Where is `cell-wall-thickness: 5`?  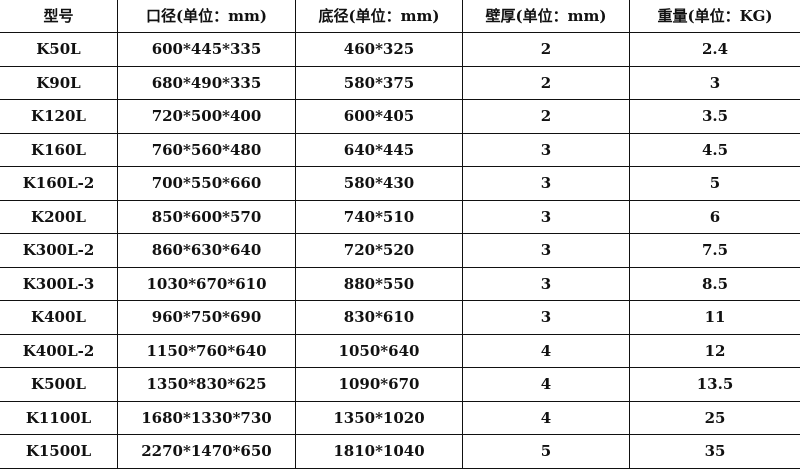 cell-wall-thickness: 5 is located at coordinates (546, 451).